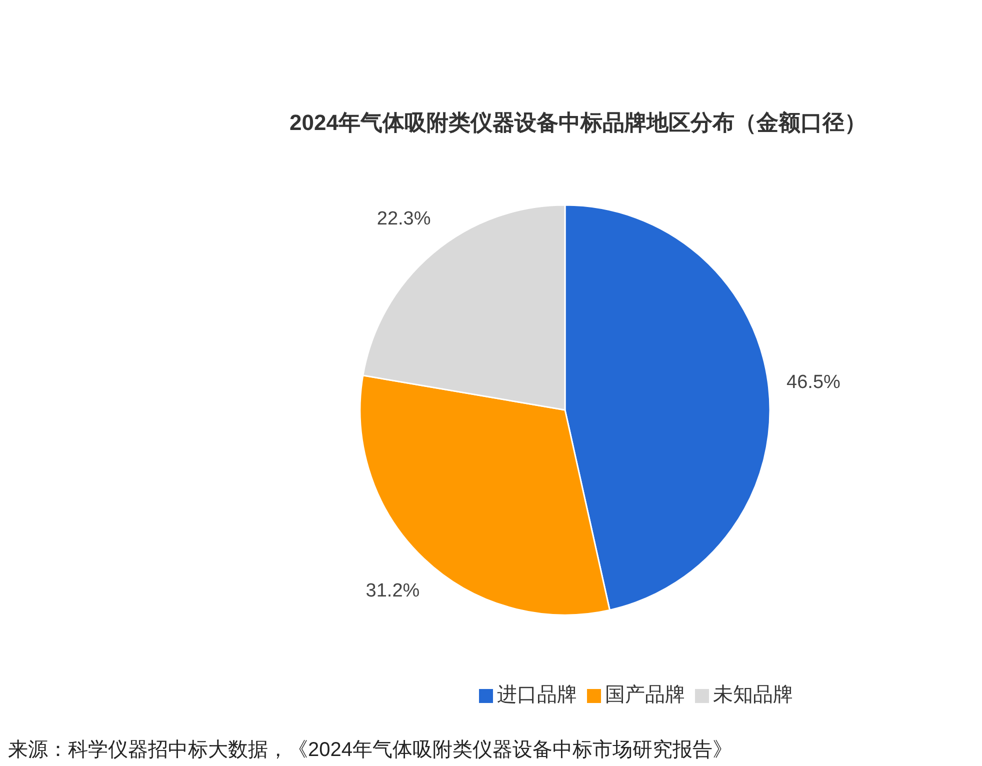 Image resolution: width=982 pixels, height=766 pixels. What do you see at coordinates (813, 383) in the screenshot?
I see `data-label: 46.5%` at bounding box center [813, 383].